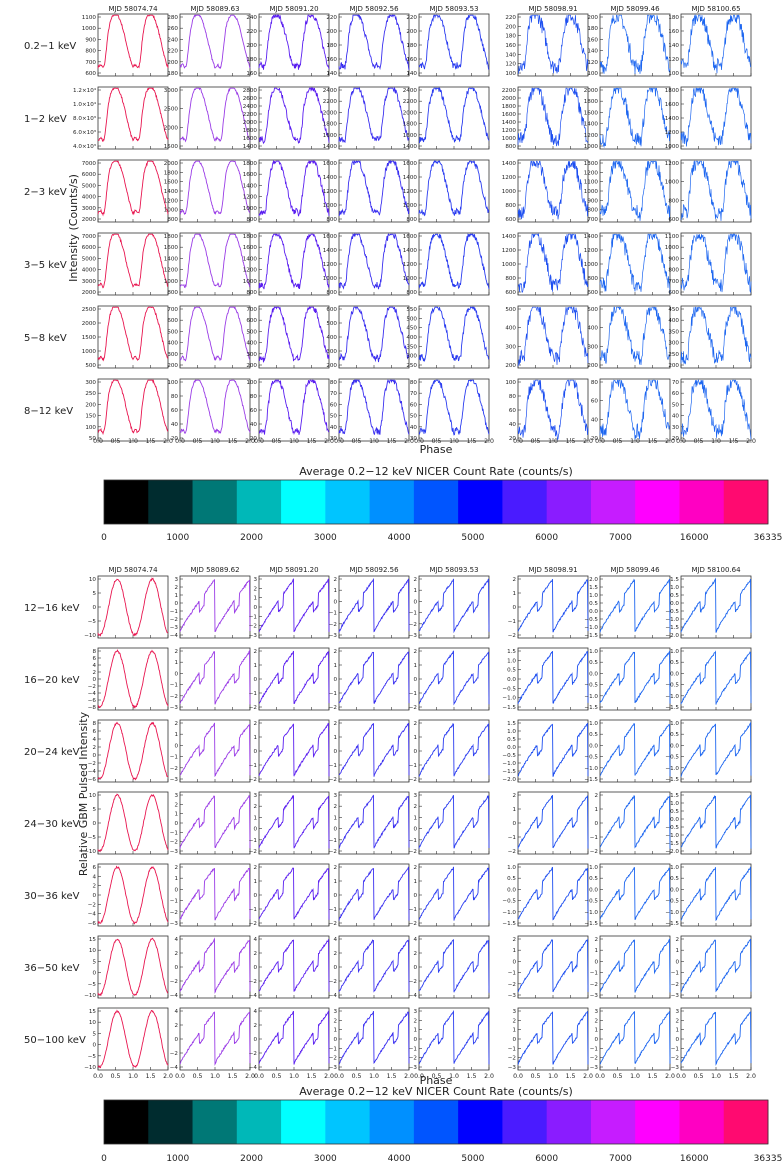 Image resolution: width=783 pixels, height=1165 pixels. What do you see at coordinates (171, 91) in the screenshot?
I see `y-tick-label: 3000` at bounding box center [171, 91].